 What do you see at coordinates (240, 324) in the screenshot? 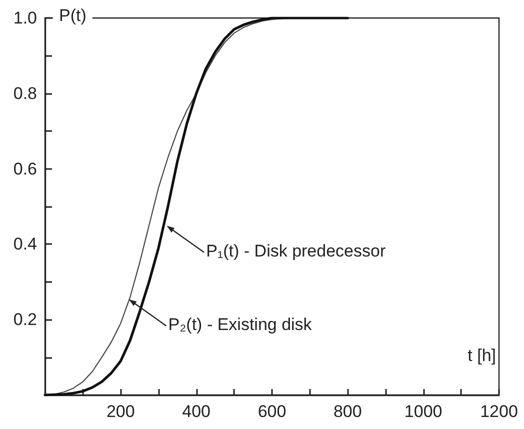
I see `annotation: P₂(t) - Existing disk` at bounding box center [240, 324].